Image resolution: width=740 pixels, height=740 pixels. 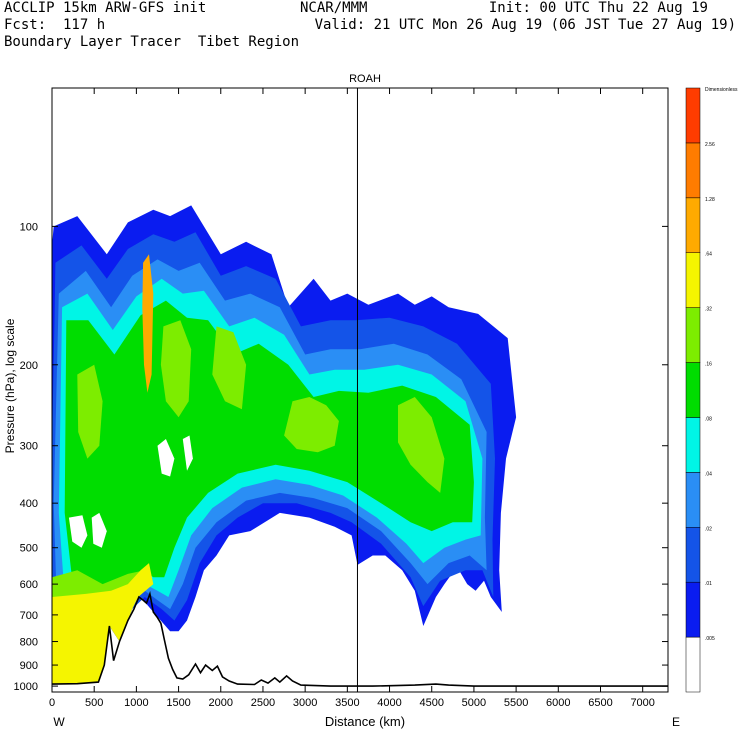 What do you see at coordinates (29, 504) in the screenshot?
I see `y-tick-label-3: 400` at bounding box center [29, 504].